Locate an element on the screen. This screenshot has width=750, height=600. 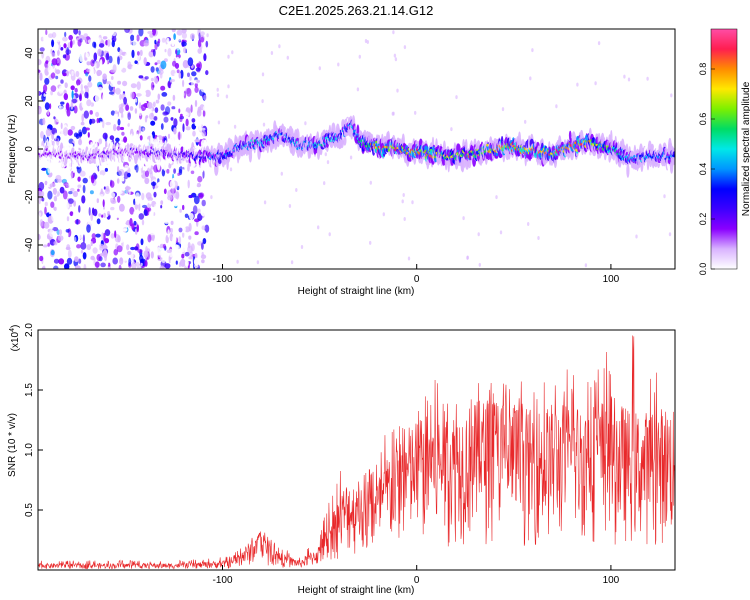
colorbar-tick-label: 0.8 is located at coordinates (703, 69).